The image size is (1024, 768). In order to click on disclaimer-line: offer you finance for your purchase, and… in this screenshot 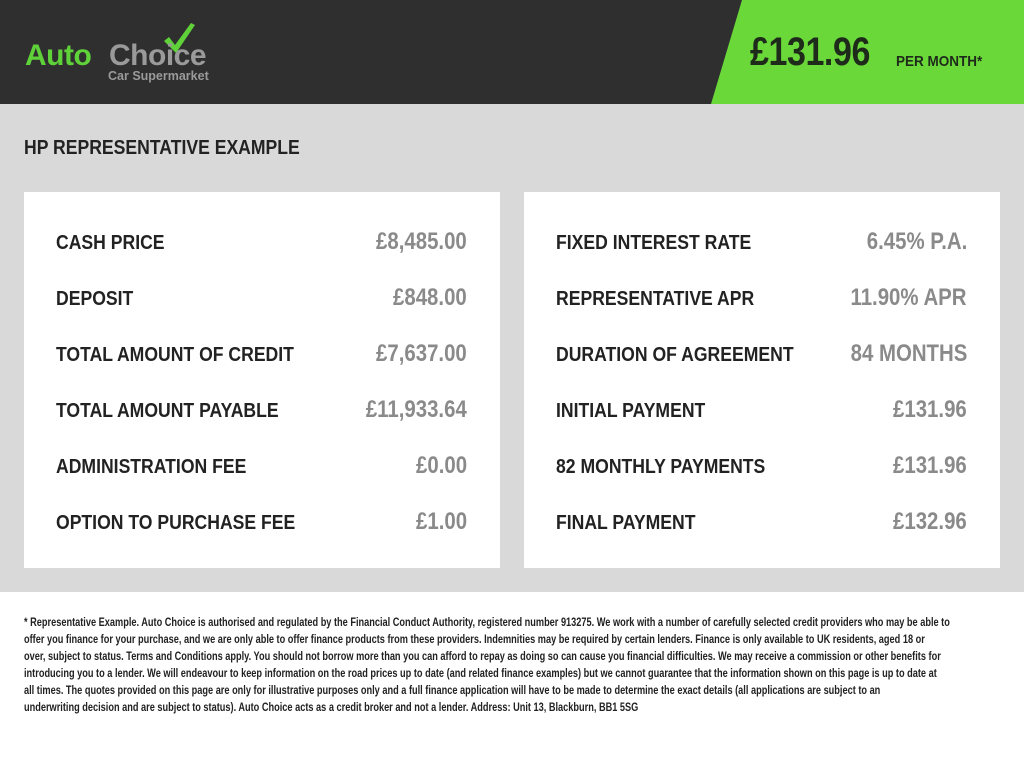, I will do `click(474, 640)`.